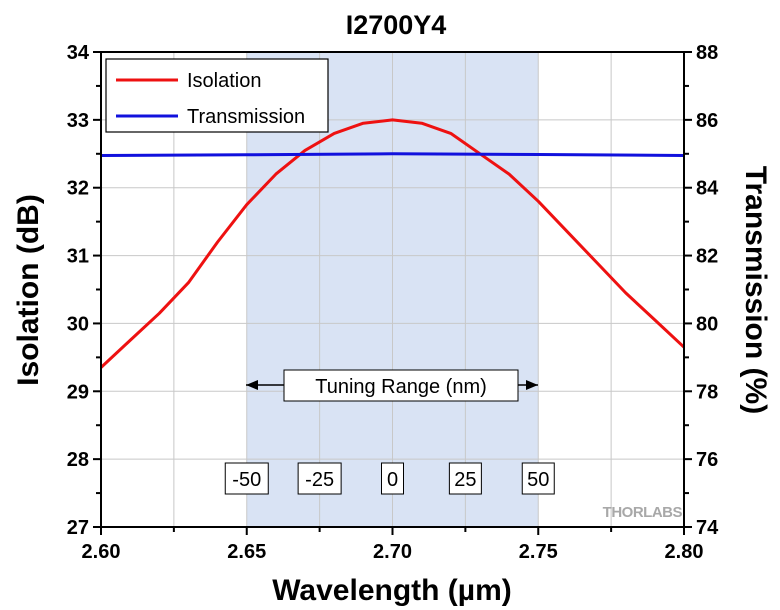 The width and height of the screenshot is (780, 610). Describe the element at coordinates (78, 460) in the screenshot. I see `y-tick-label: 28` at that location.